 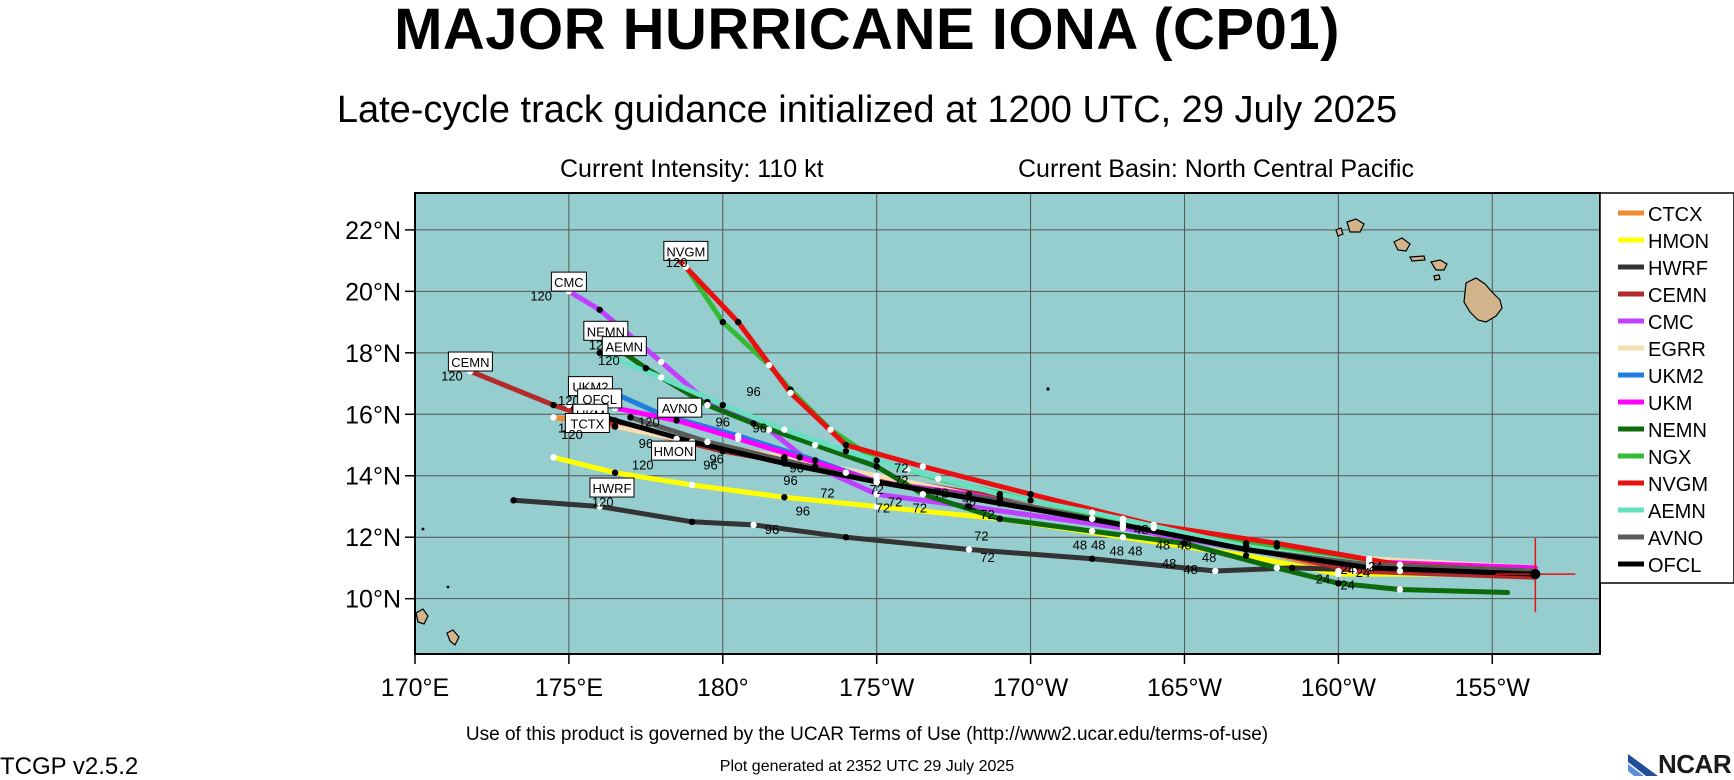 I want to click on page-title: MAJOR HURRICANE IONA (CP01), so click(x=867, y=31).